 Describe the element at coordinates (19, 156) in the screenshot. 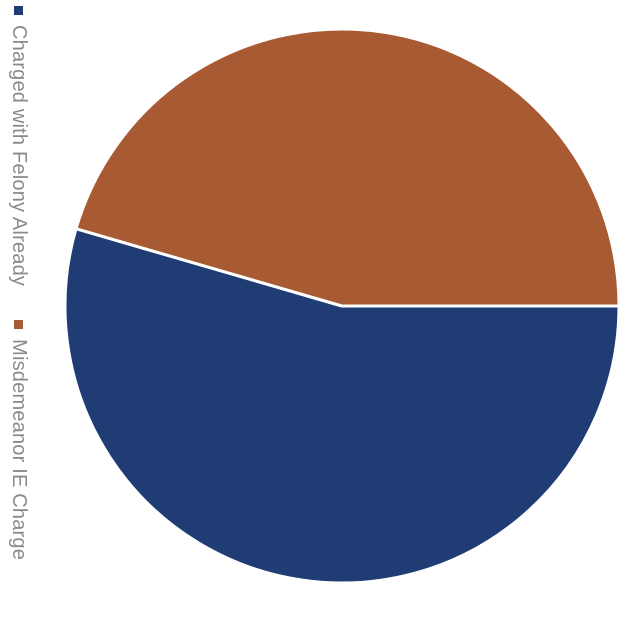

I see `legend-label-felony: Charged with Felony Already` at that location.